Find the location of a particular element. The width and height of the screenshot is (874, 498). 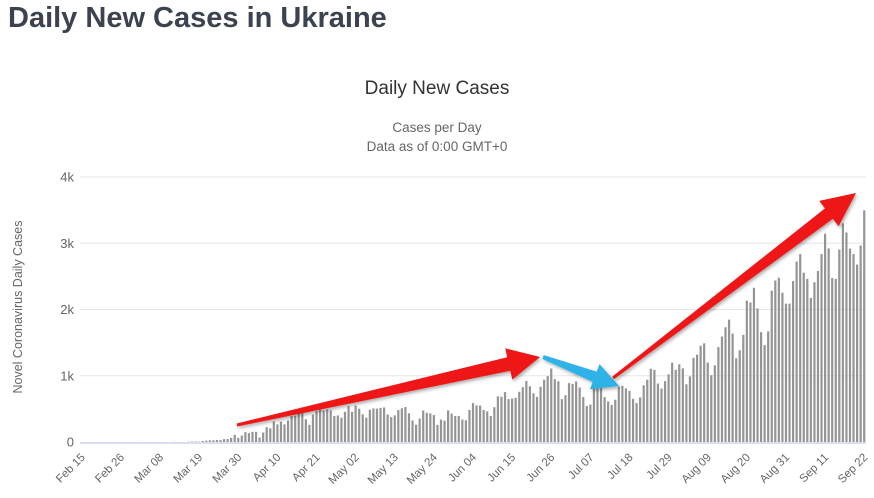

chart-title: Daily New Cases is located at coordinates (437, 88).